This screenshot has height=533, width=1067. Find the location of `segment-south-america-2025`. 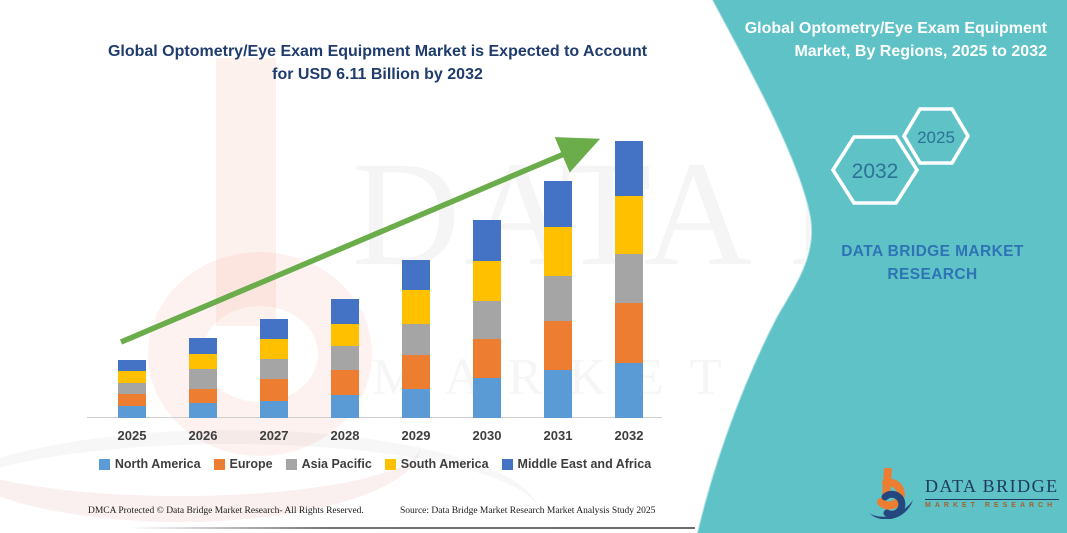

segment-south-america-2025 is located at coordinates (132, 376).